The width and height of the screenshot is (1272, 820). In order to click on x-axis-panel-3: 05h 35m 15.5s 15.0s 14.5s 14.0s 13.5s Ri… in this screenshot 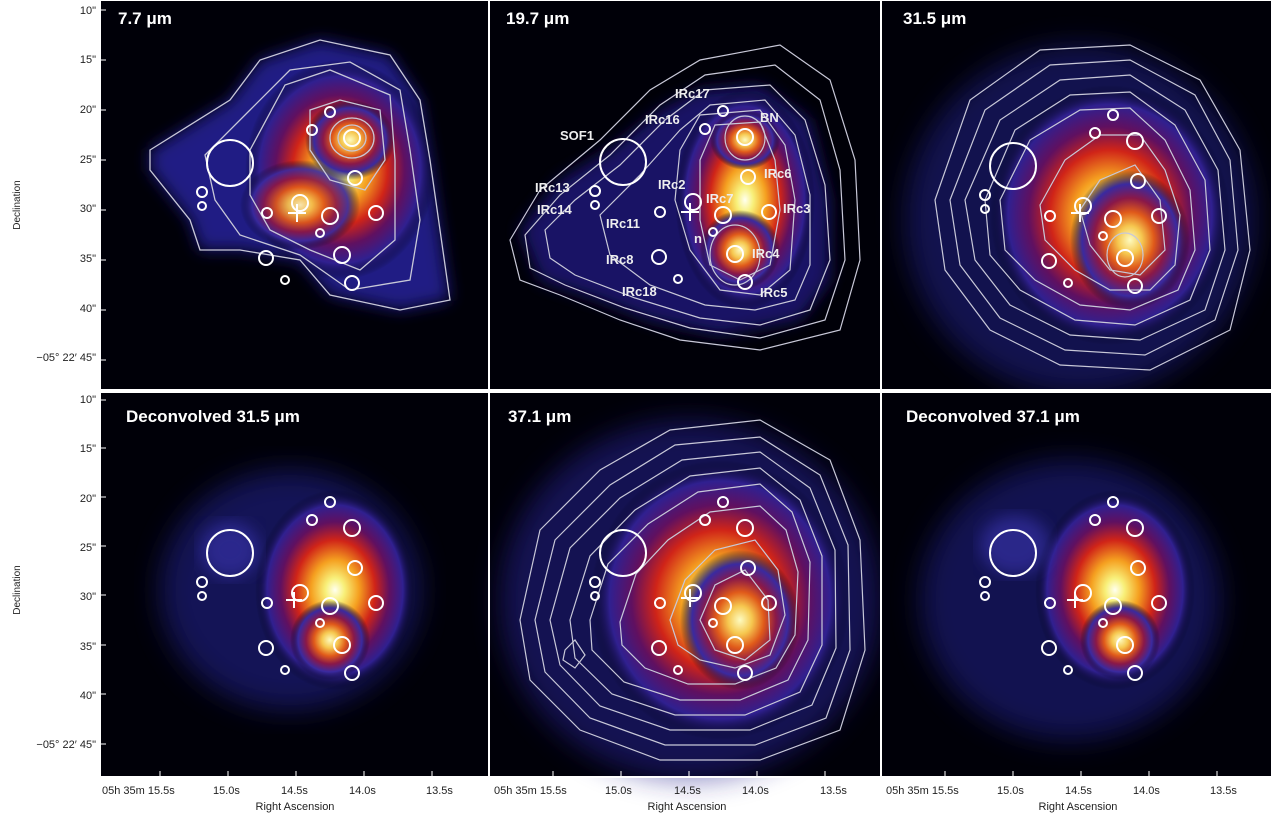, I will do `click(1061, 799)`.